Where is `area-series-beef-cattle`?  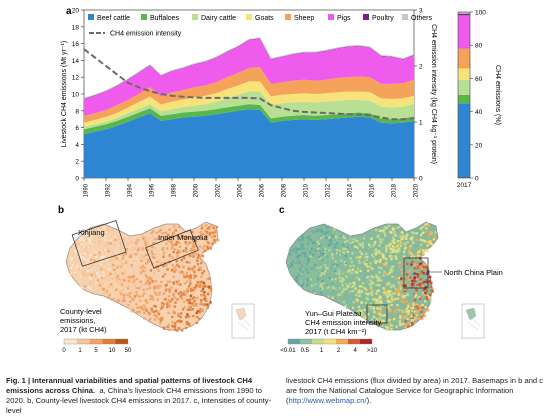 area-series-beef-cattle is located at coordinates (249, 143).